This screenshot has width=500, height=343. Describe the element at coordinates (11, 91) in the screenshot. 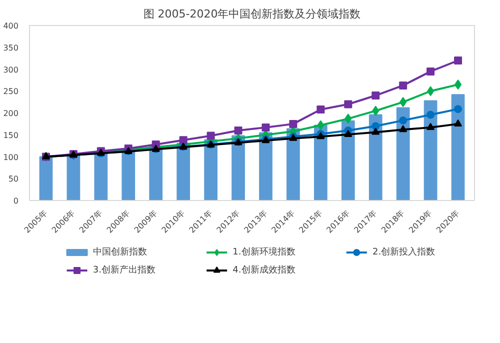

I see `y-tick-label: 250` at that location.